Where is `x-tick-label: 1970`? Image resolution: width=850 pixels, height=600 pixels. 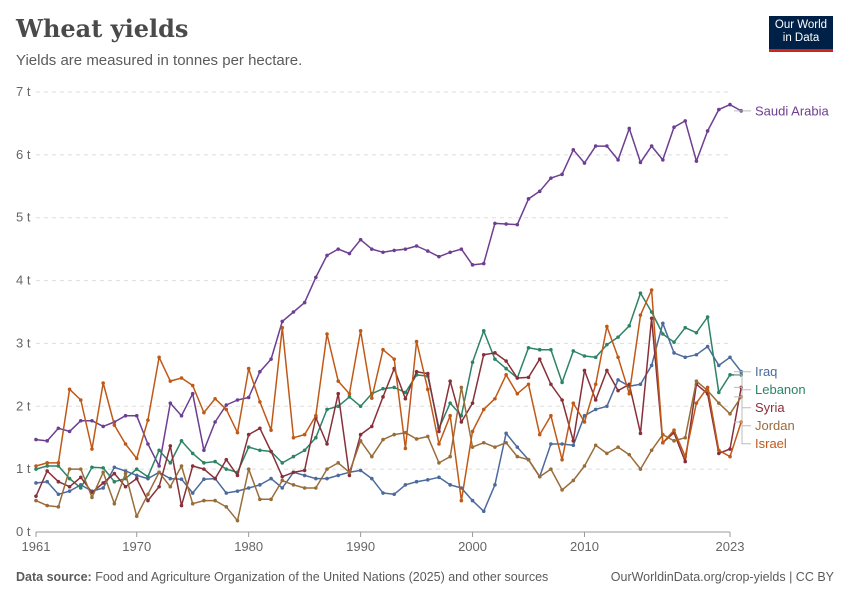 x-tick-label: 1970 is located at coordinates (136, 546).